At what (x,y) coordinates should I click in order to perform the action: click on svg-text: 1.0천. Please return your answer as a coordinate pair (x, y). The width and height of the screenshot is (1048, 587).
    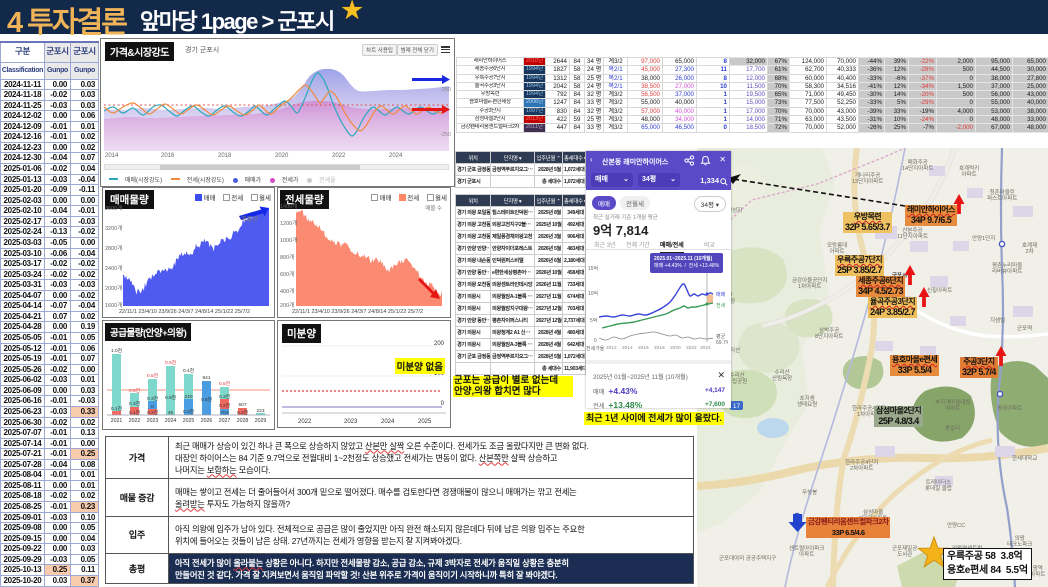
    Looking at the image, I should click on (116, 350).